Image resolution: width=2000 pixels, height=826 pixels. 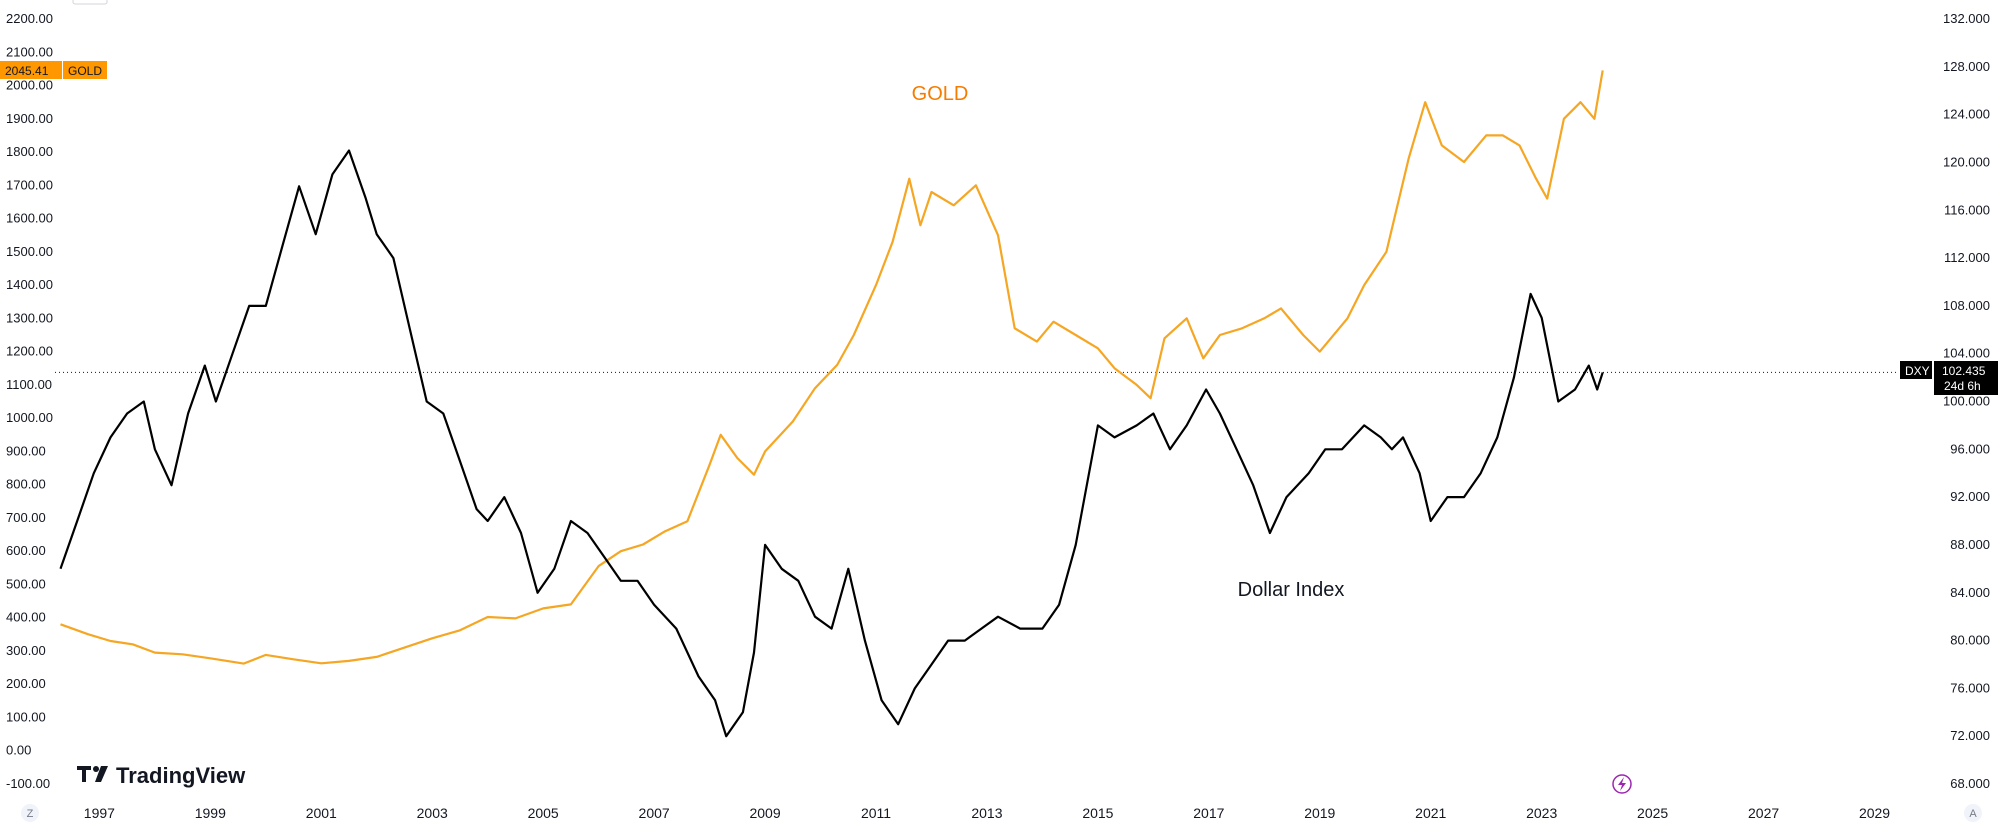 What do you see at coordinates (1966, 161) in the screenshot?
I see `right-axis-tick-label: 120.000` at bounding box center [1966, 161].